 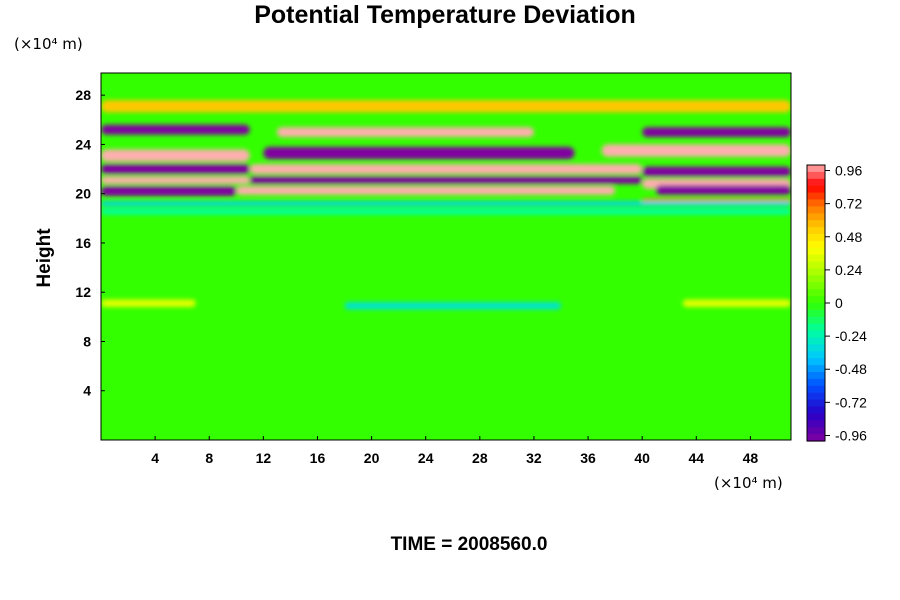 What do you see at coordinates (83, 144) in the screenshot?
I see `y-tick-label: 24` at bounding box center [83, 144].